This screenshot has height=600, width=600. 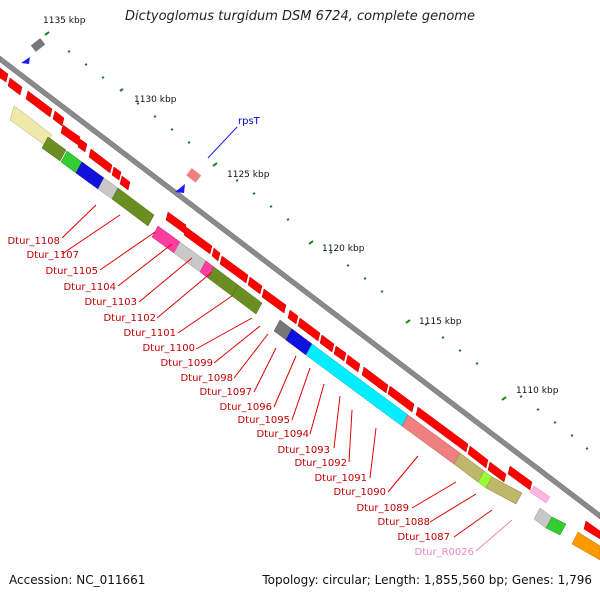 What do you see at coordinates (180, 188) in the screenshot?
I see `rpsT-marker` at bounding box center [180, 188].